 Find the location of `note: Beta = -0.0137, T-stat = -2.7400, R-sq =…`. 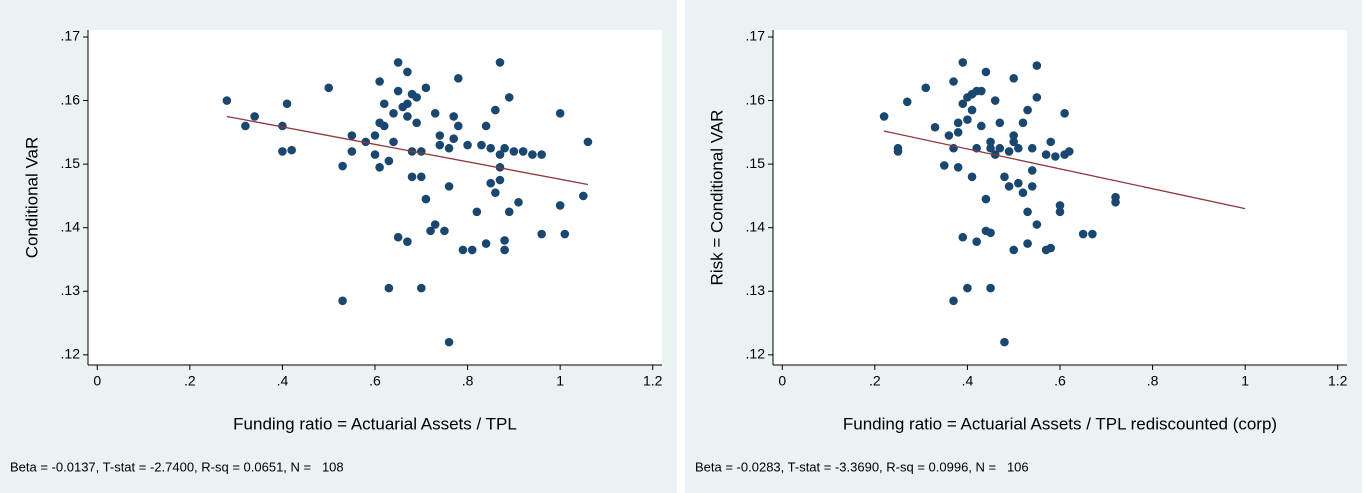

note: Beta = -0.0137, T-stat = -2.7400, R-sq =… is located at coordinates (177, 466).